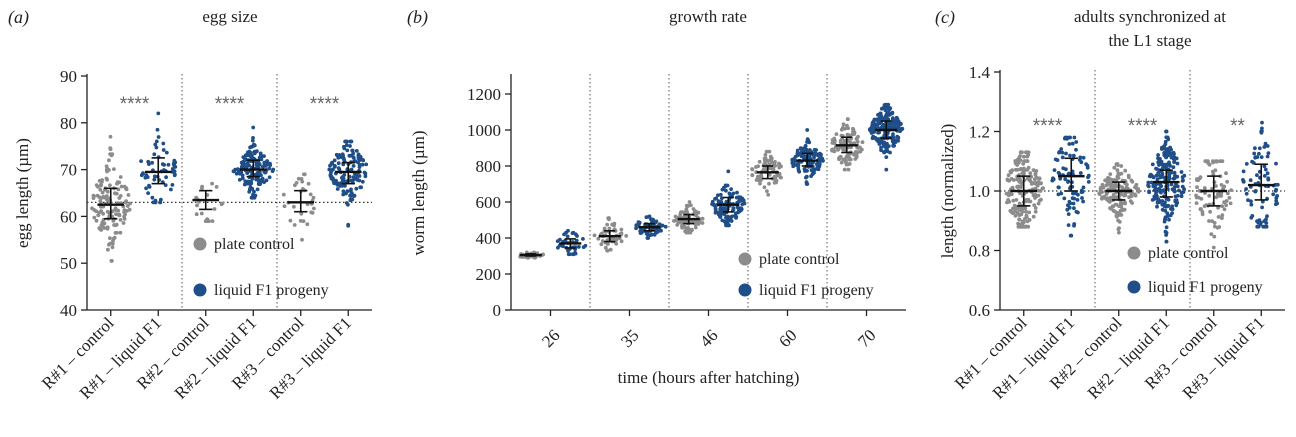 This screenshot has height=437, width=1296. What do you see at coordinates (497, 310) in the screenshot?
I see `y-tick-label: 0` at bounding box center [497, 310].